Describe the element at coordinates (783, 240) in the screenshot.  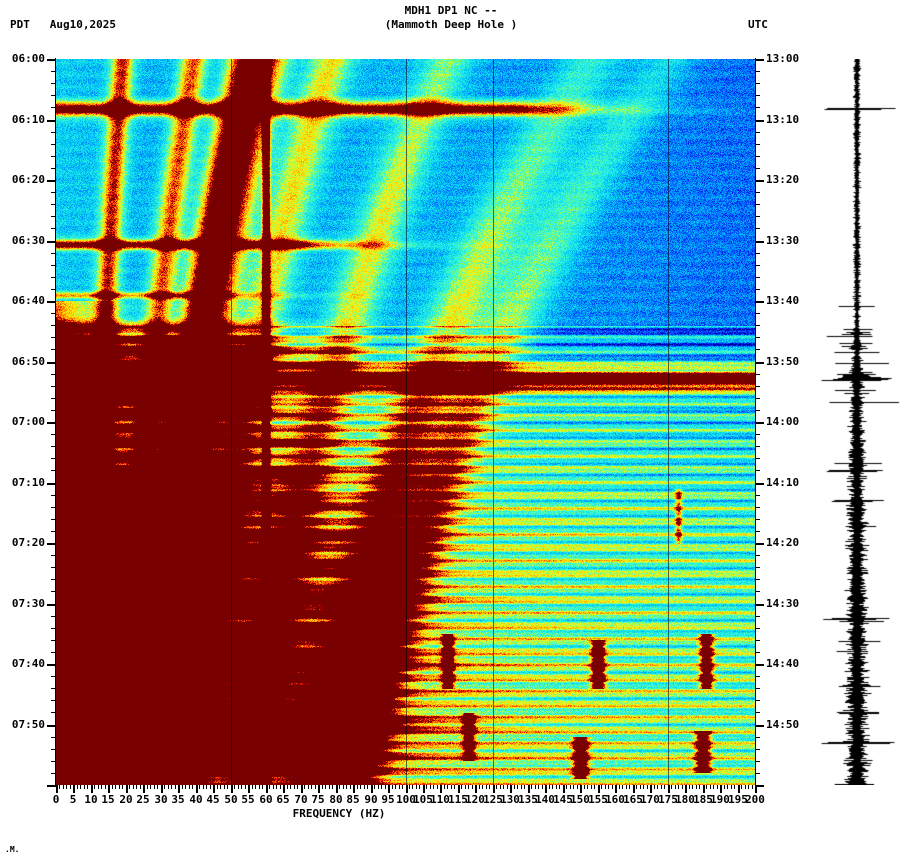
I see `y-axis-label-right: 13:30` at that location.